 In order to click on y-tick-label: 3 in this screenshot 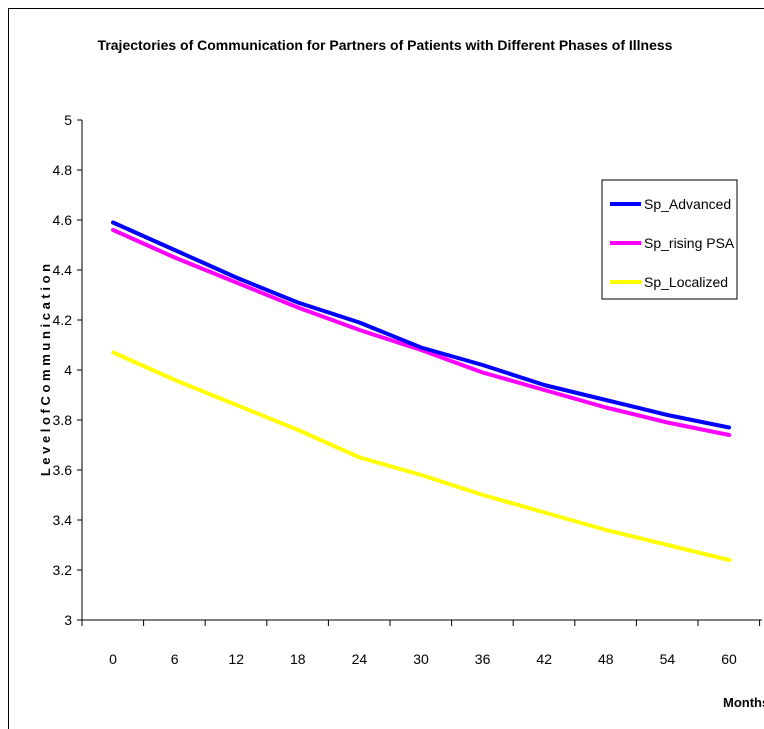, I will do `click(68, 620)`.